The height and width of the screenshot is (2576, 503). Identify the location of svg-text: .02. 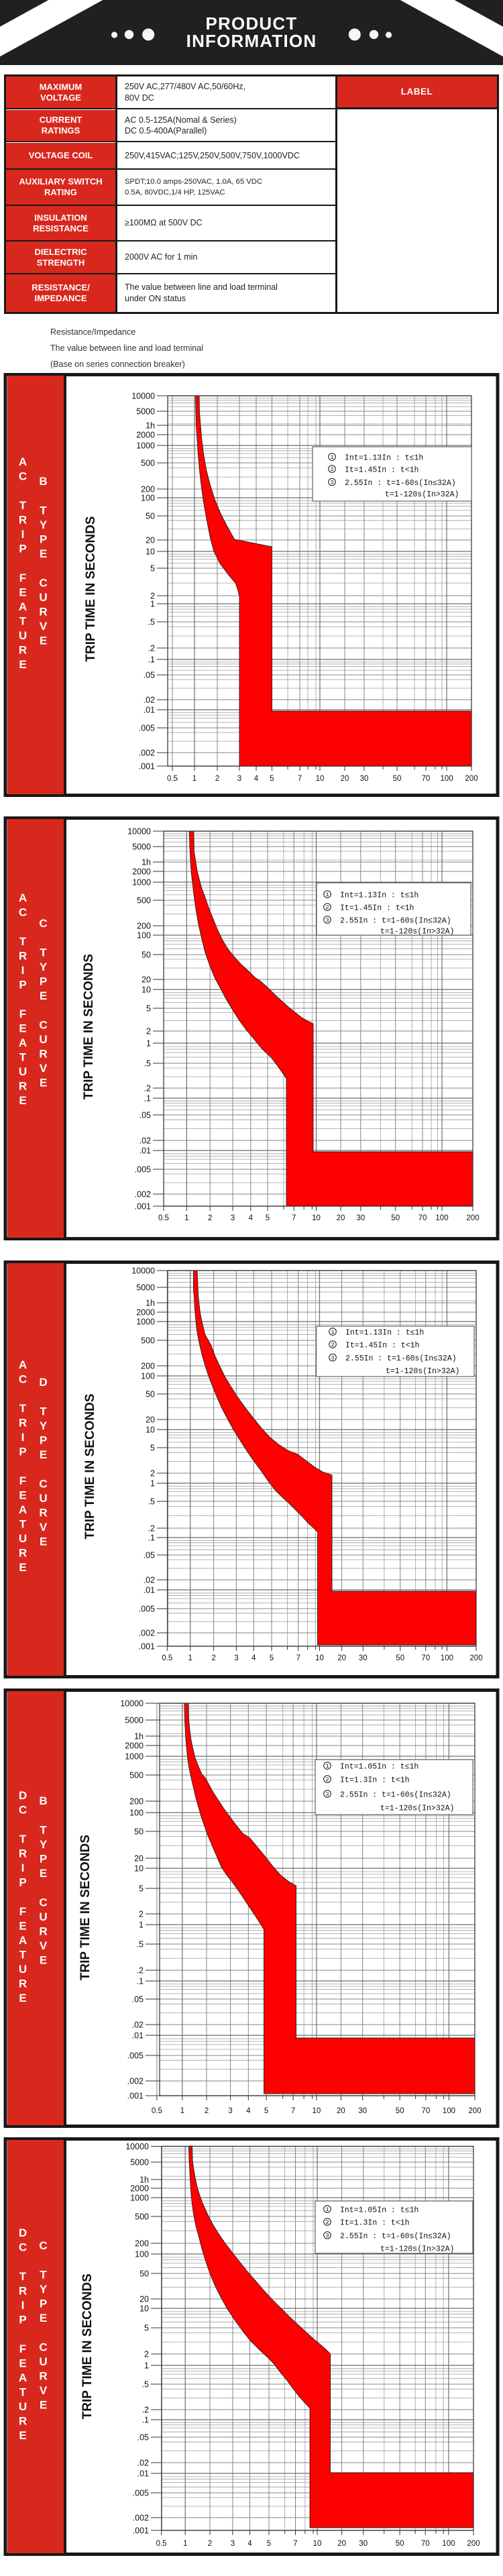
(145, 1141).